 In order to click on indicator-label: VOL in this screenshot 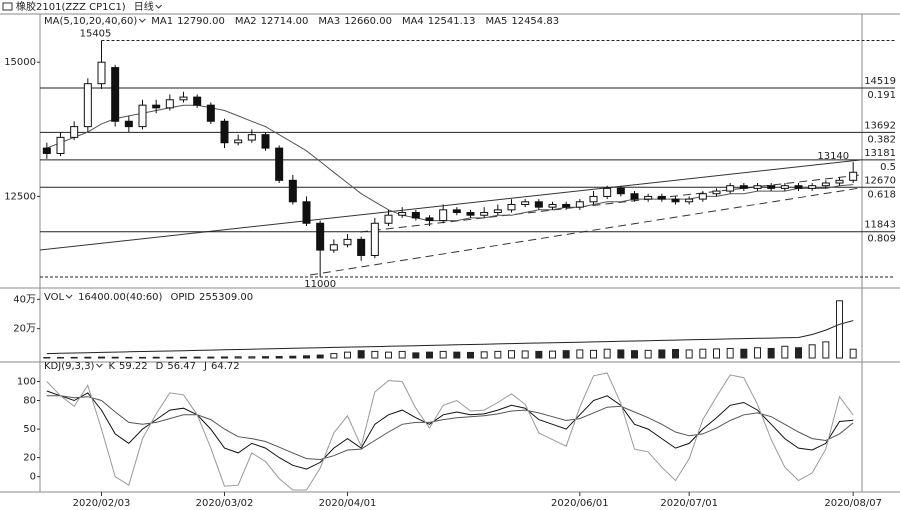, I will do `click(54, 297)`.